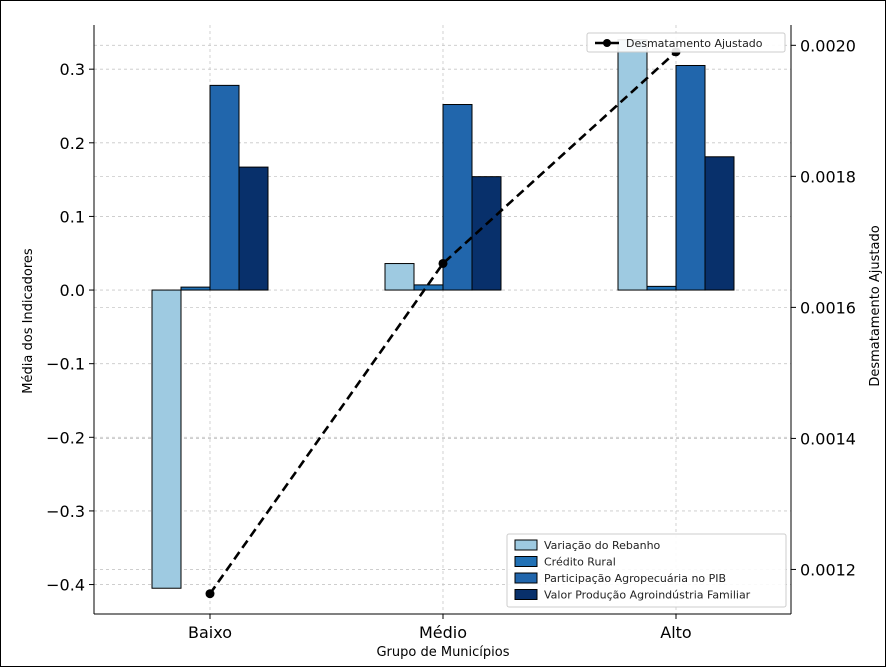  I want to click on legend-box, so click(646, 570).